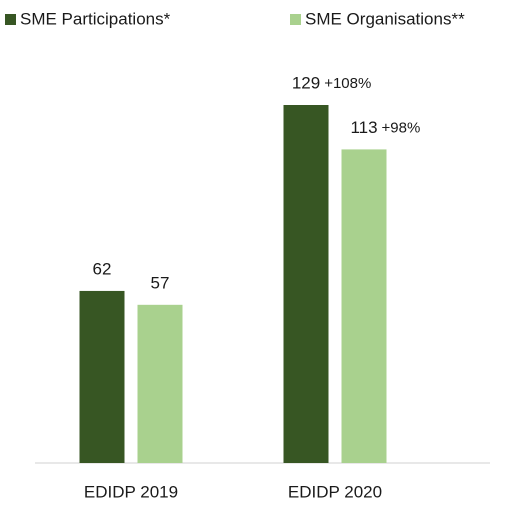 The height and width of the screenshot is (506, 519). What do you see at coordinates (95, 18) in the screenshot?
I see `legend-label: SME Participations*` at bounding box center [95, 18].